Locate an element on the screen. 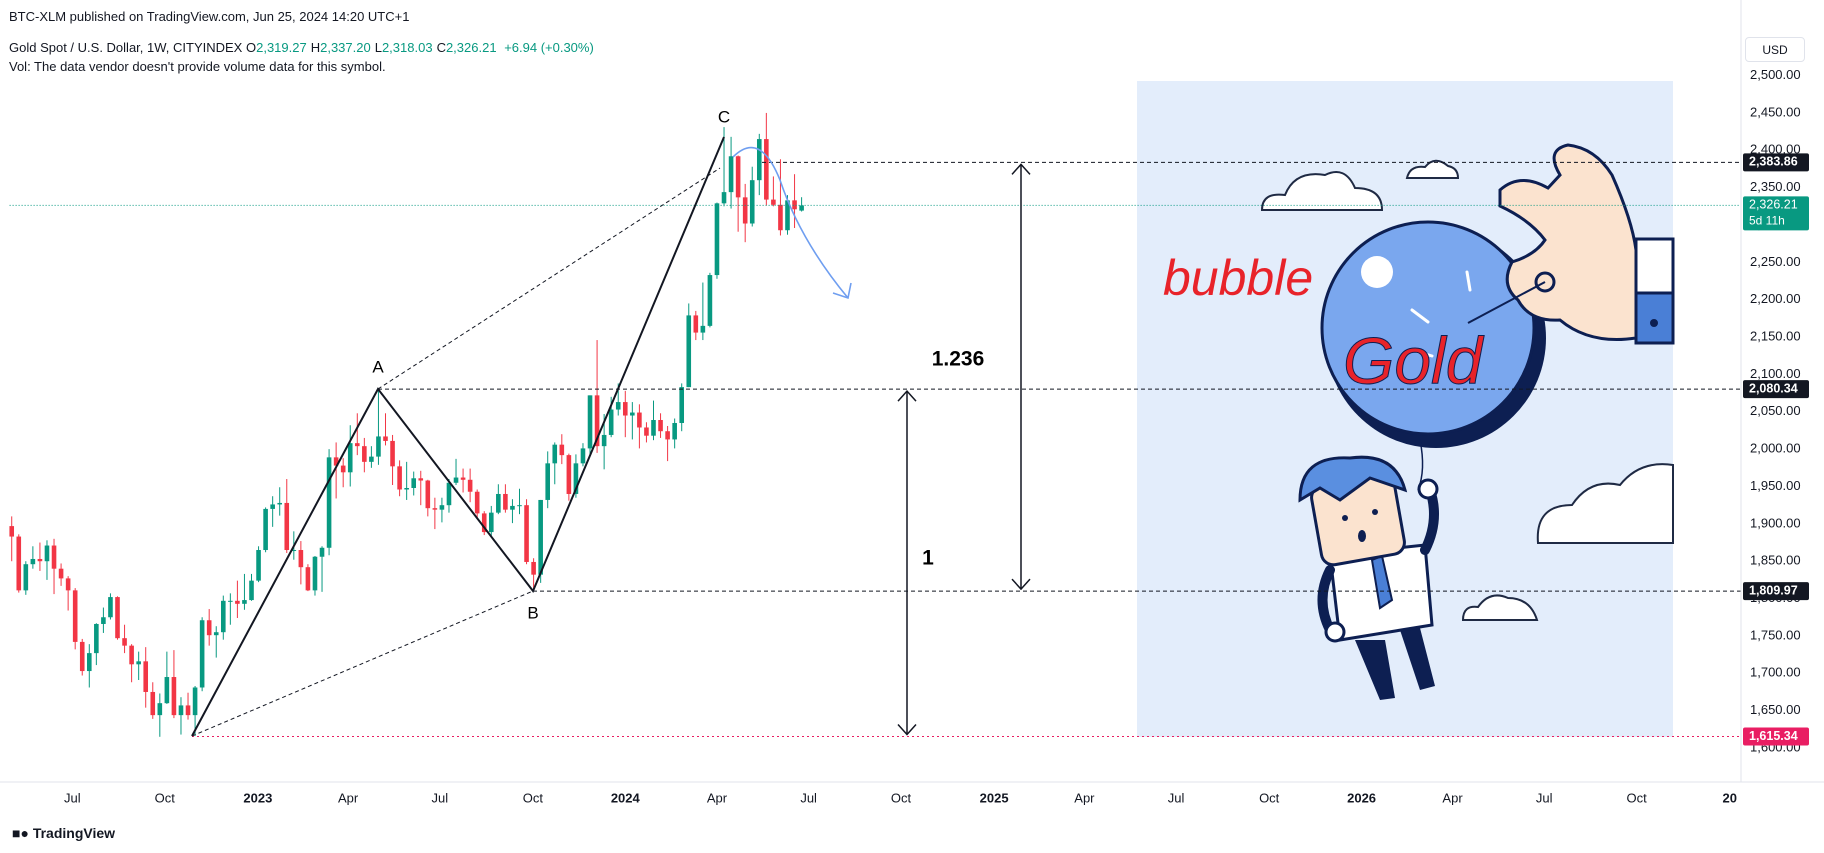 The image size is (1824, 853). cuff is located at coordinates (1654, 318).